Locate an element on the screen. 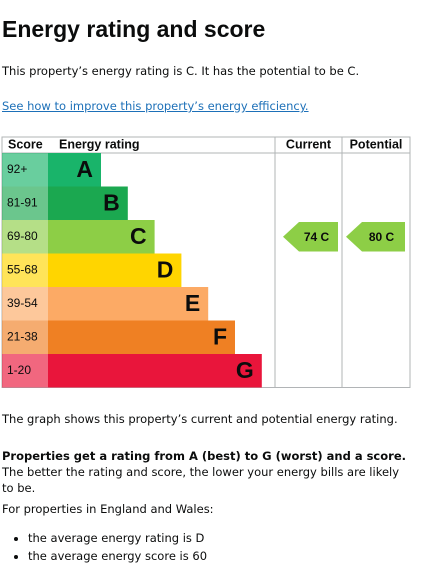 This screenshot has width=422, height=569. band-letter: G is located at coordinates (245, 370).